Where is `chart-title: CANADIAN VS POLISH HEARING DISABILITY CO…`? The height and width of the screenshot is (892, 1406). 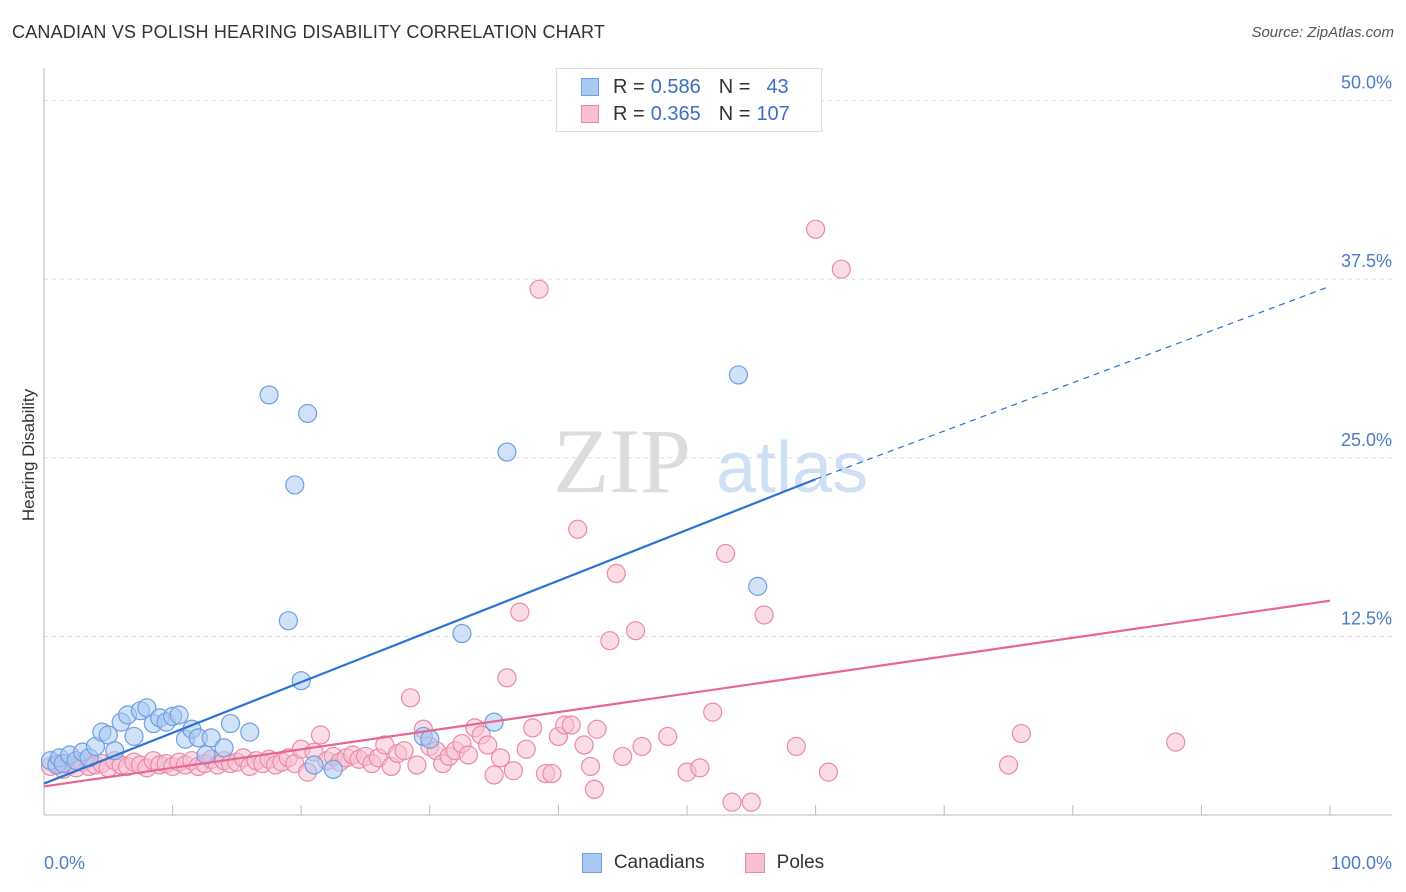
chart-title: CANADIAN VS POLISH HEARING DISABILITY CO… is located at coordinates (309, 32).